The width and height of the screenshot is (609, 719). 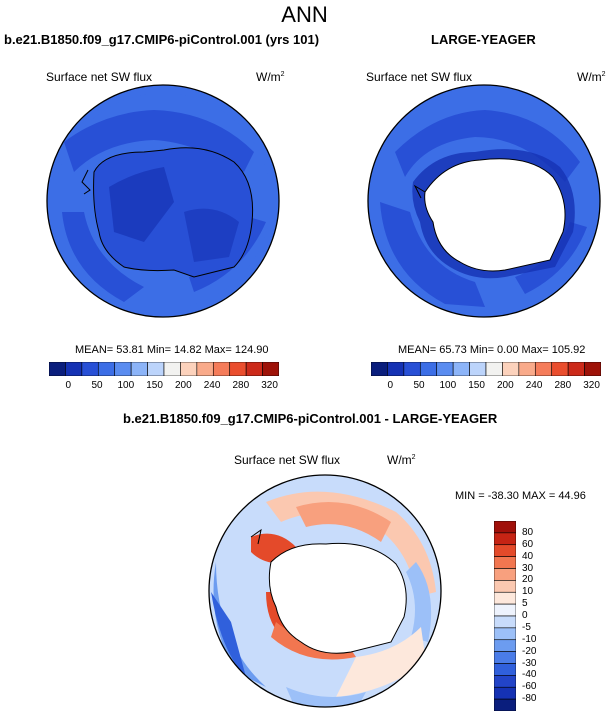 What do you see at coordinates (528, 544) in the screenshot?
I see `colorbar-tick-label: 60` at bounding box center [528, 544].